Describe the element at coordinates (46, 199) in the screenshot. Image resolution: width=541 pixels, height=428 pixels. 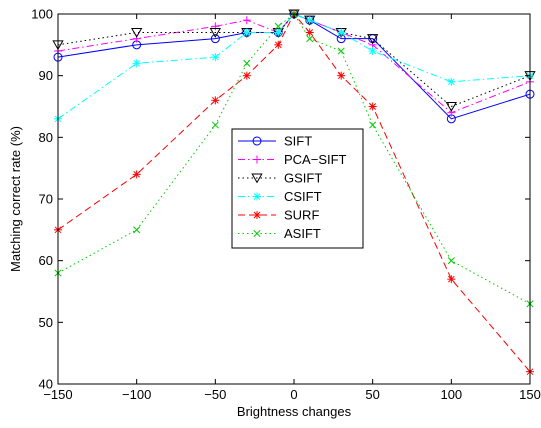
I see `y-tick-label: 70` at that location.